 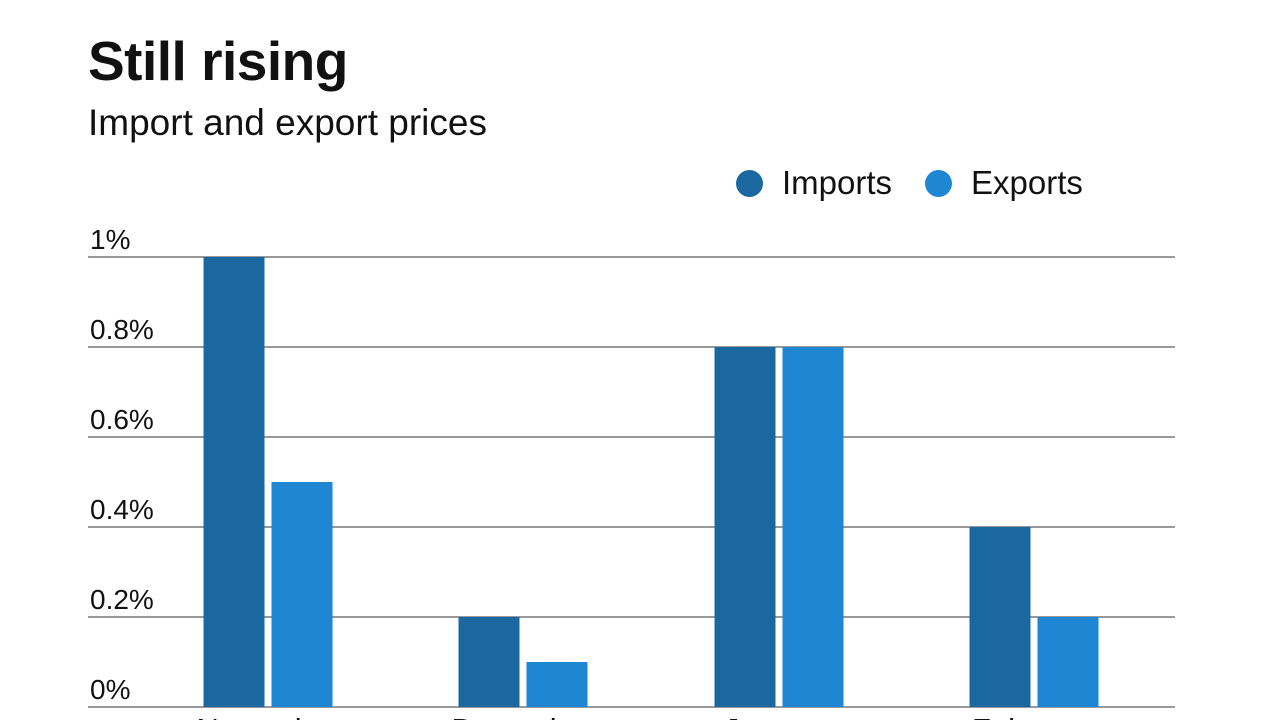 I want to click on legend-label-exports: Exports, so click(x=1027, y=182).